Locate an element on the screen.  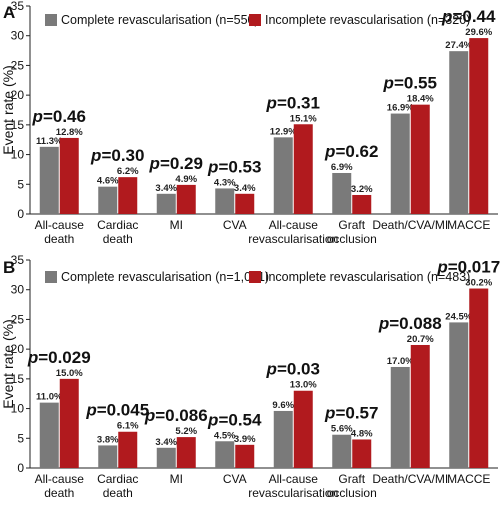
data-label: 6.2% is located at coordinates (128, 171).